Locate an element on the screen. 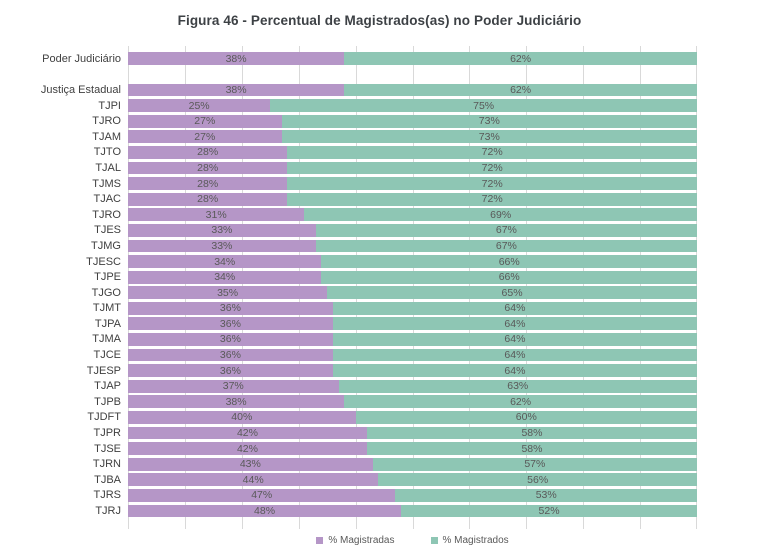 The image size is (759, 556). category-label: Poder Judiciário is located at coordinates (81, 58).